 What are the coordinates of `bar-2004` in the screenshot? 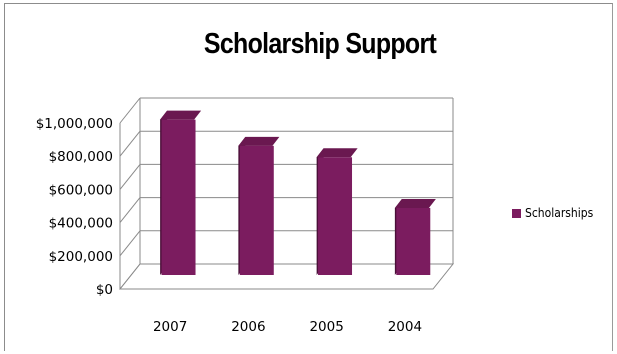 It's located at (415, 236).